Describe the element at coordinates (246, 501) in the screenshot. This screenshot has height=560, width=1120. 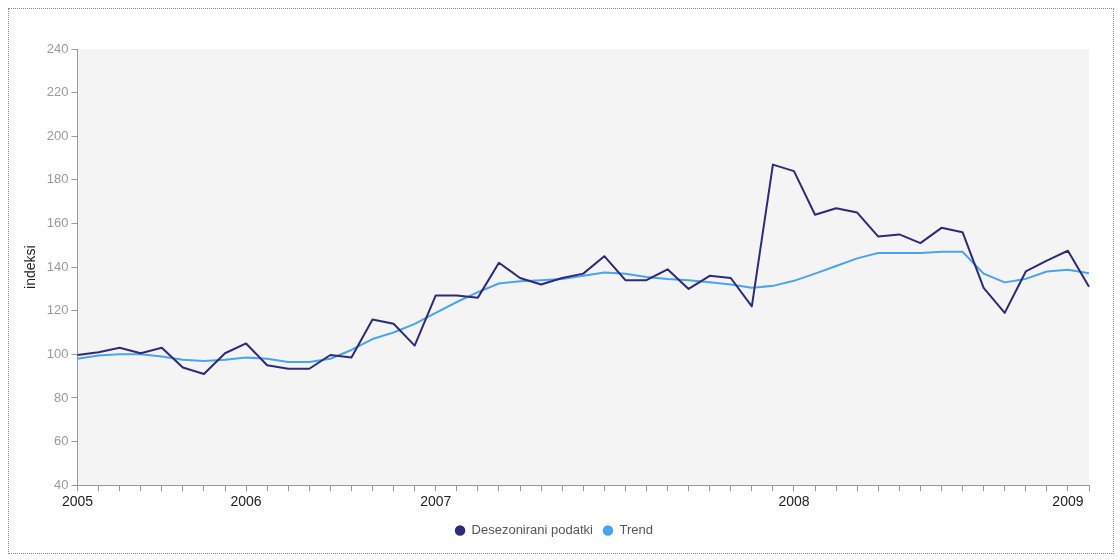
I see `x-tick-label: 2006` at that location.